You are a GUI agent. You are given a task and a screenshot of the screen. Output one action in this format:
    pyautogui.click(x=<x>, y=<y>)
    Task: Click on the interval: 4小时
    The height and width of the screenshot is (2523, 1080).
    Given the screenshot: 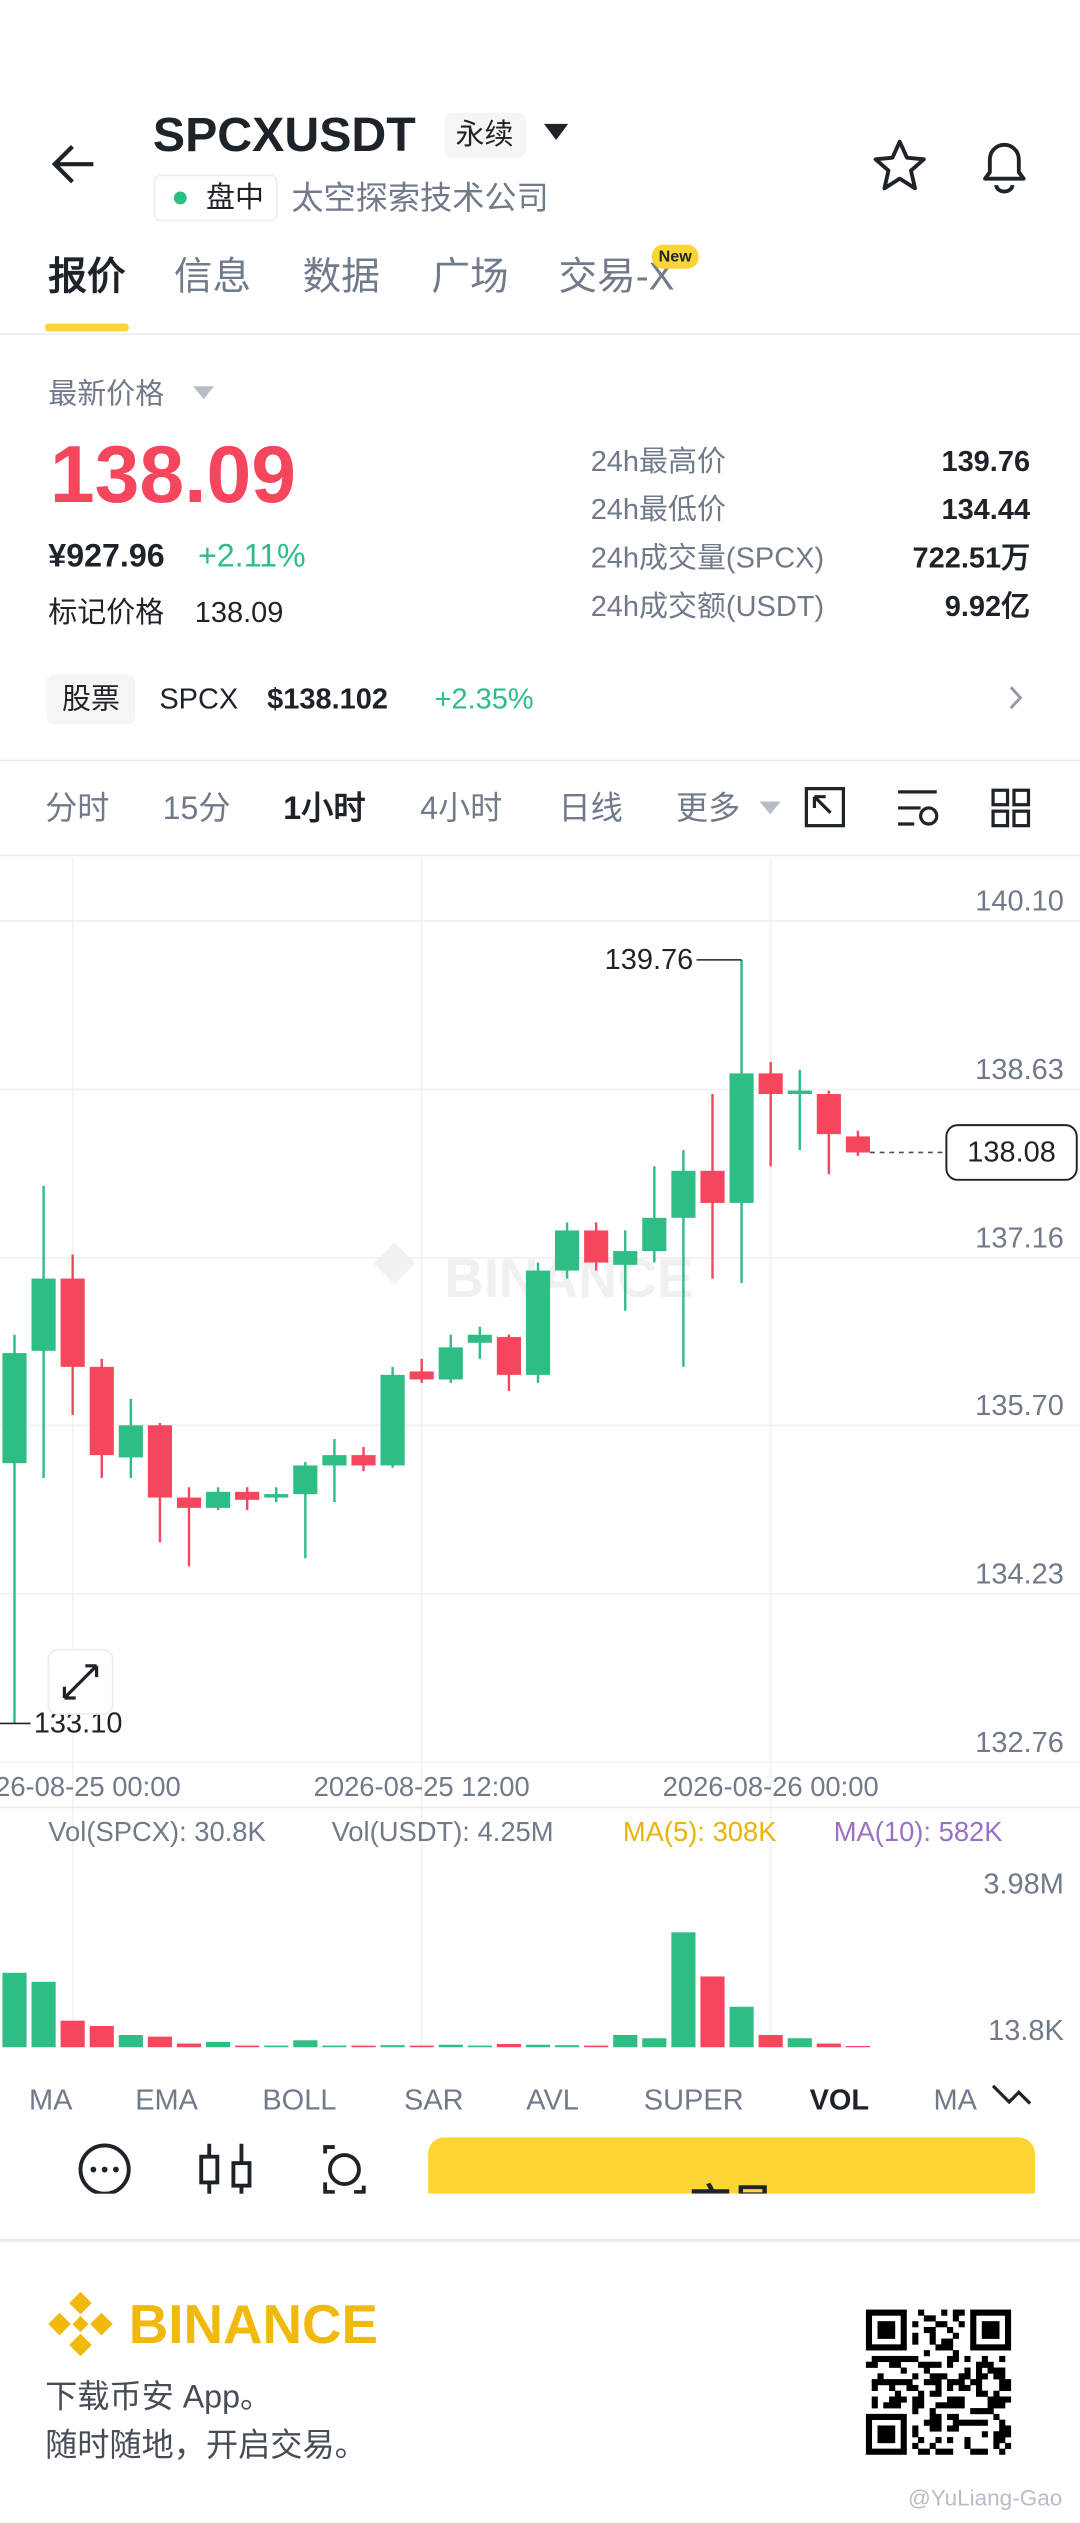 What is the action you would take?
    pyautogui.click(x=461, y=808)
    